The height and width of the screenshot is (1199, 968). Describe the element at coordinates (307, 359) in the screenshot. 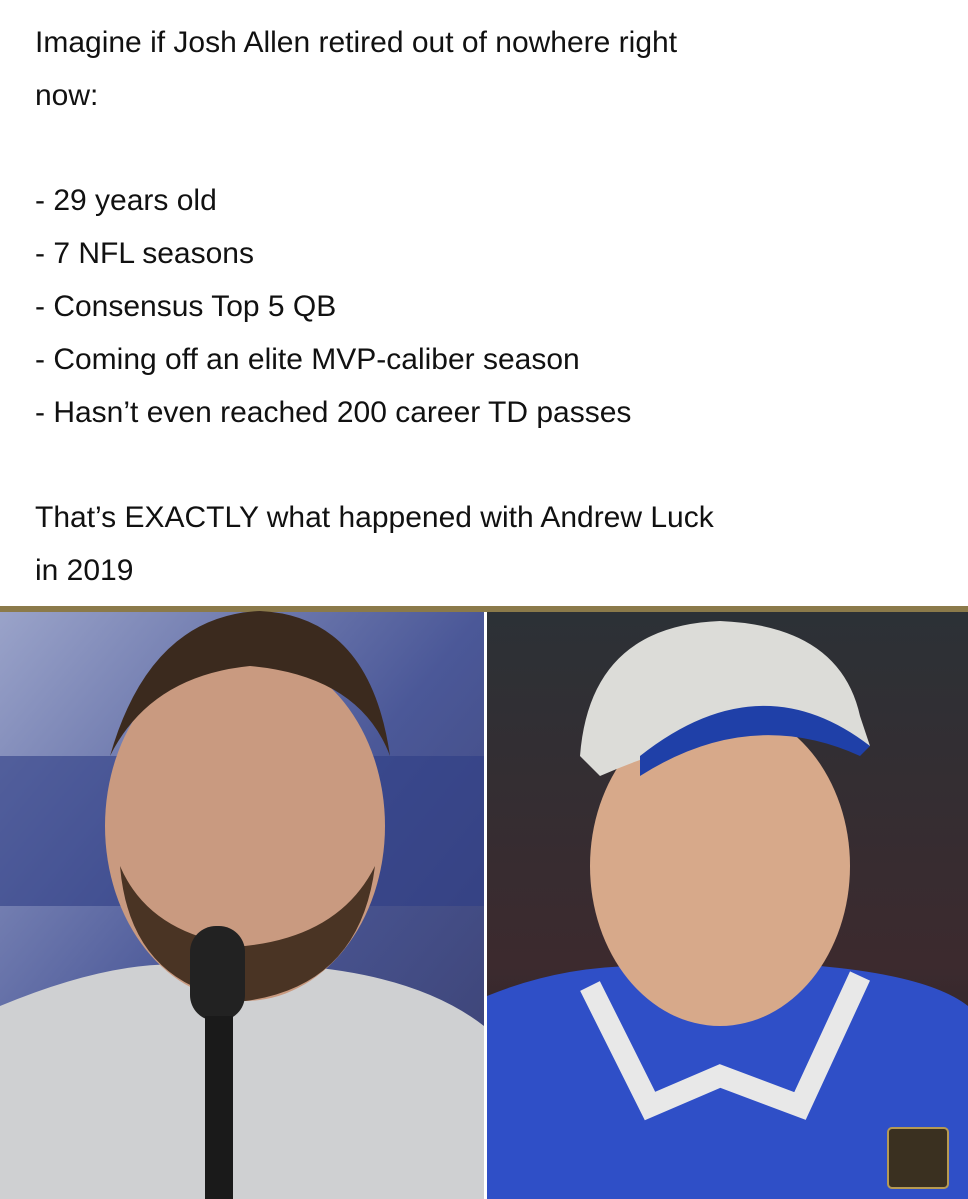

I see `bullet-line: - Coming off an elite MVP-caliber season` at that location.